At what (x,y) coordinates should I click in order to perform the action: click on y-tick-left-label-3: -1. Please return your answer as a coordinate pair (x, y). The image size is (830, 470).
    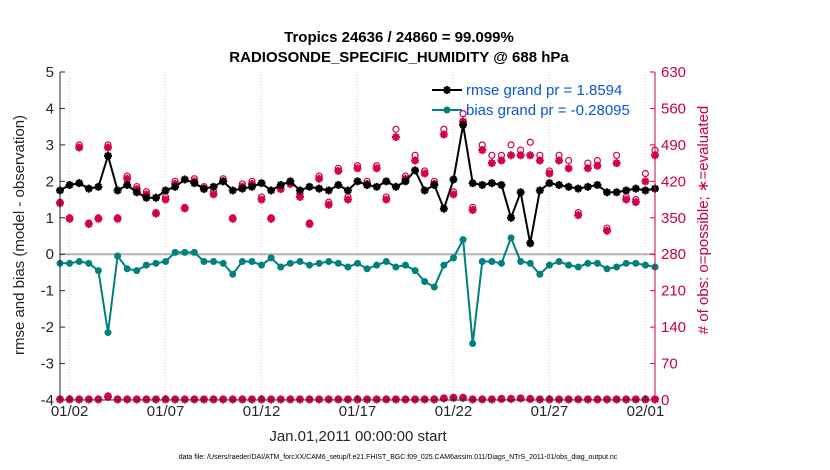
    Looking at the image, I should click on (47, 291).